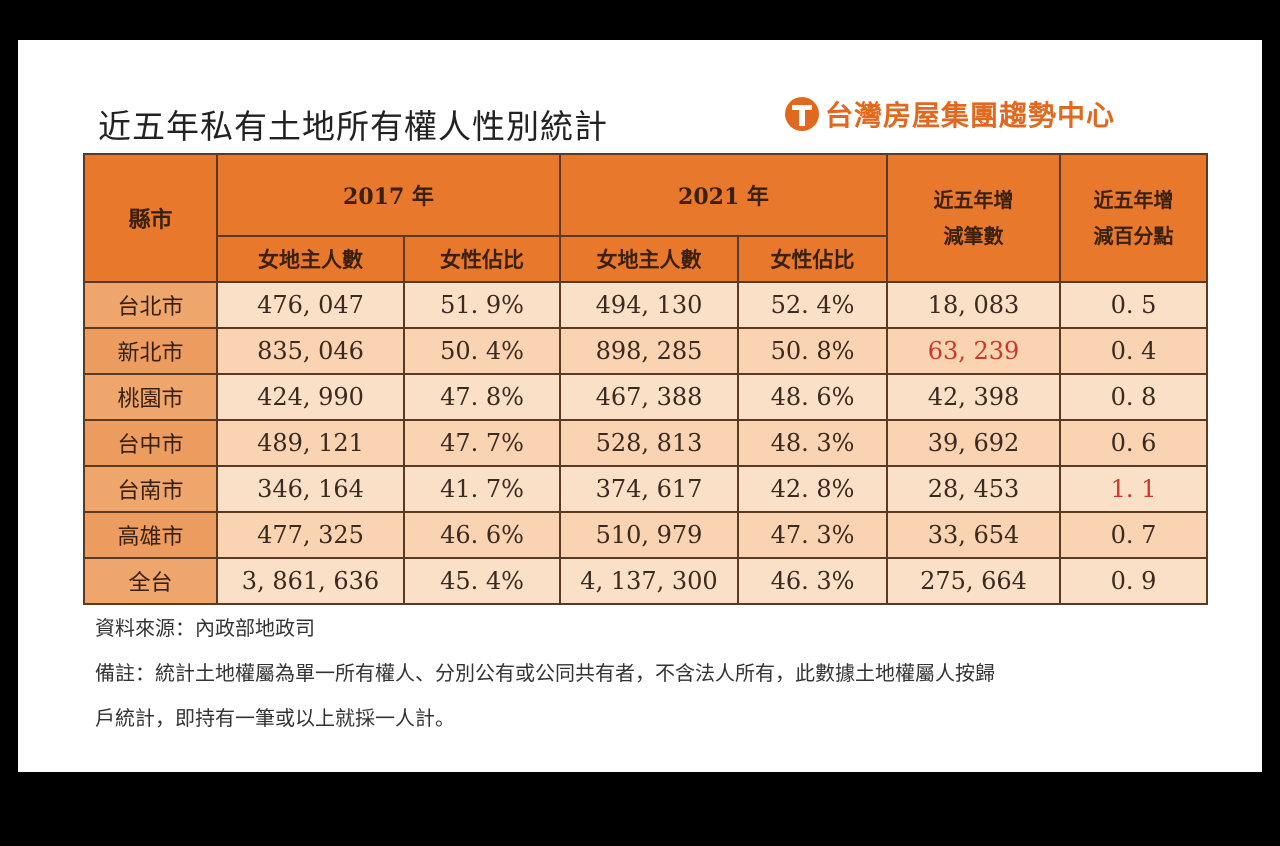 This screenshot has width=1280, height=846. Describe the element at coordinates (310, 535) in the screenshot. I see `cell-count-2017: 477, 325` at that location.